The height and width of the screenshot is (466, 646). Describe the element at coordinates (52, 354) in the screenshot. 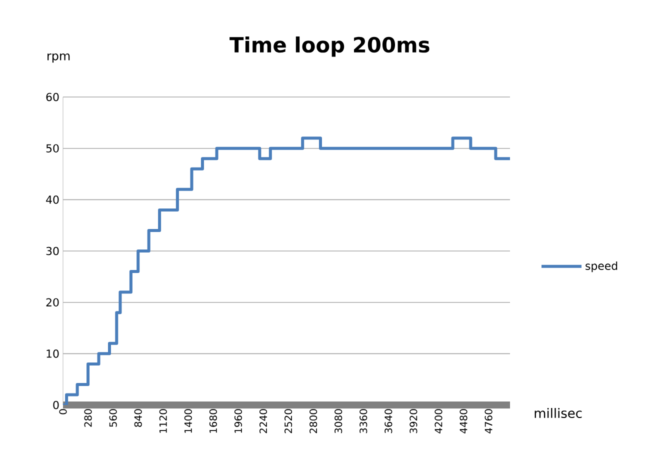

I see `y-tick-label: 10` at that location.